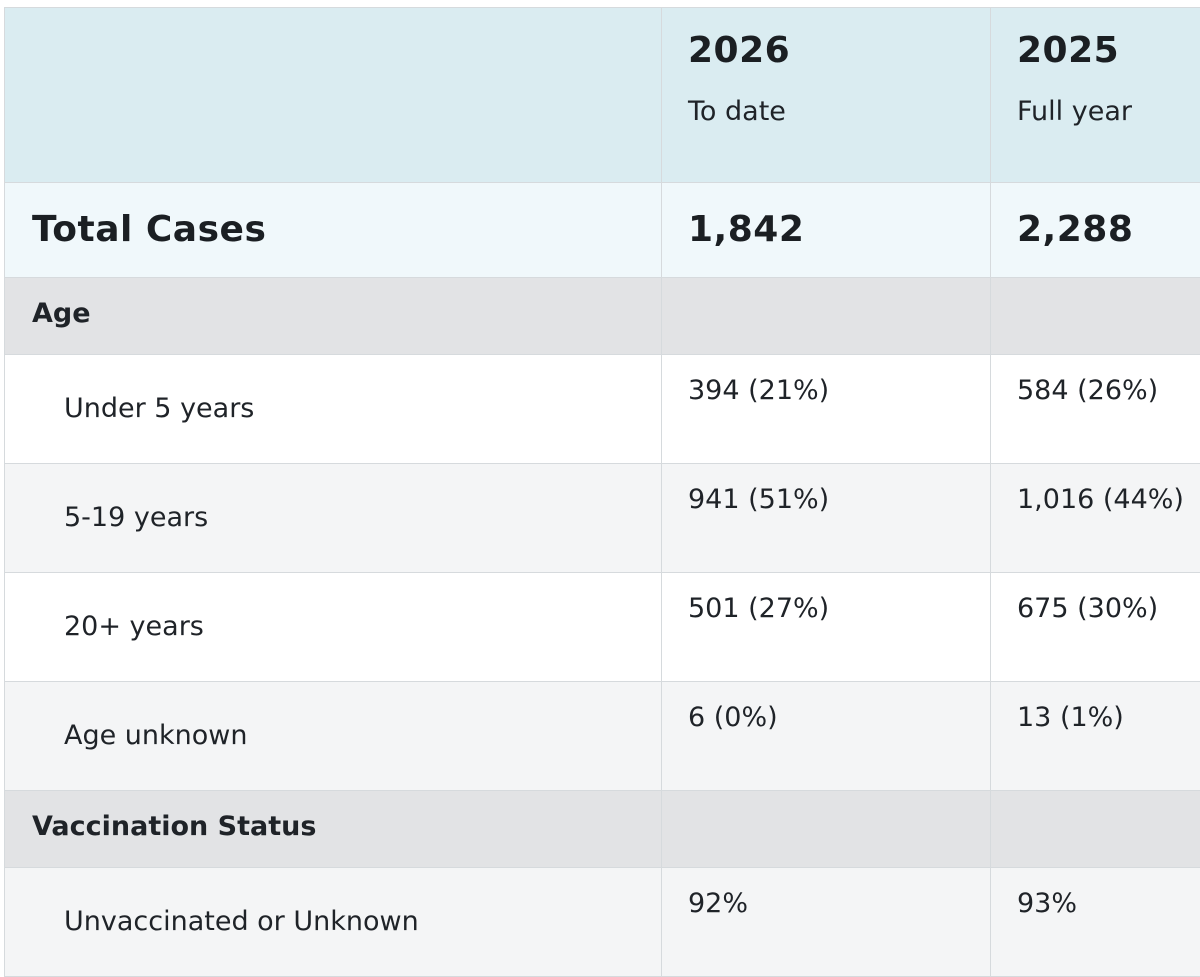 The width and height of the screenshot is (1200, 977). I want to click on header-empty-cell, so click(333, 95).